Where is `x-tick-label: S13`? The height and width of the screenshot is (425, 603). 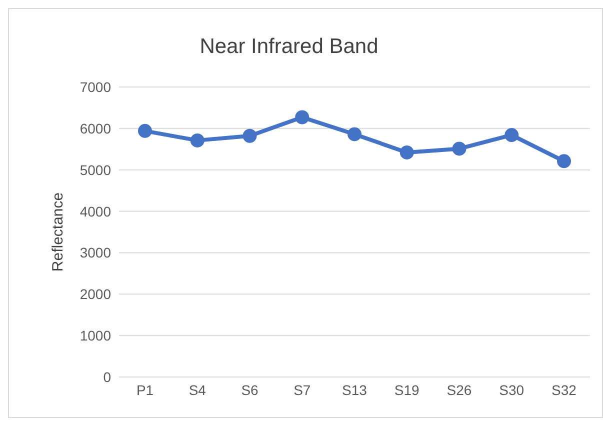 x-tick-label: S13 is located at coordinates (355, 390).